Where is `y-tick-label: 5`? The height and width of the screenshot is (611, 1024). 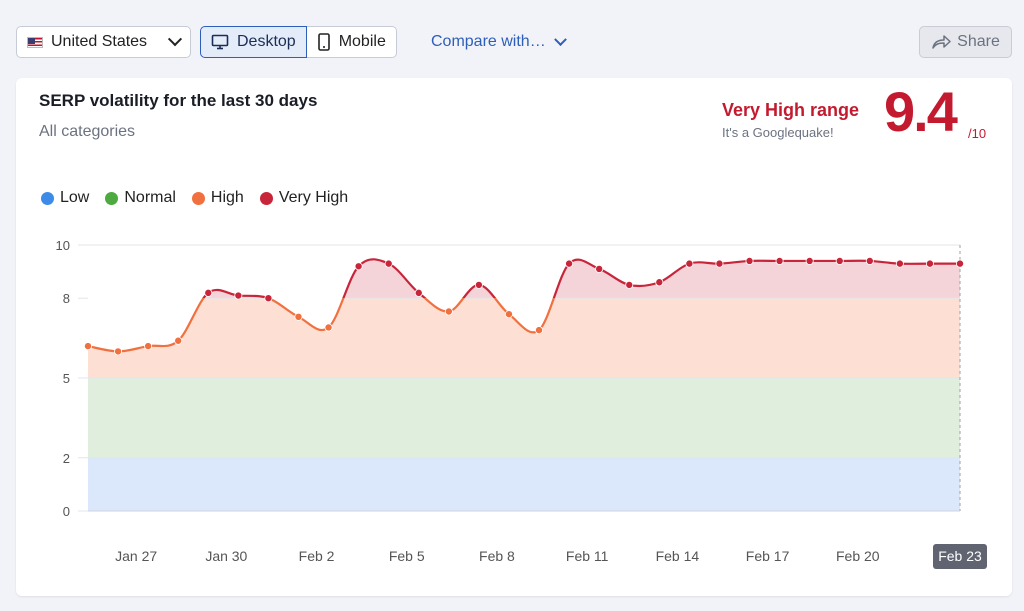 y-tick-label: 5 is located at coordinates (66, 378).